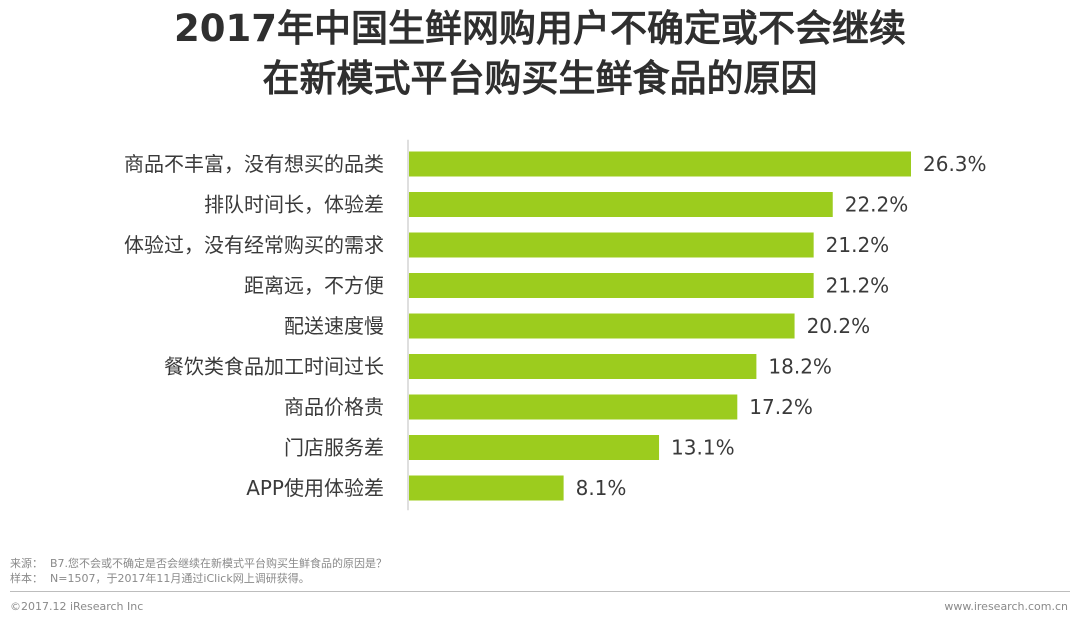 The height and width of the screenshot is (621, 1080). What do you see at coordinates (955, 164) in the screenshot?
I see `value-label-0: 26.3%` at bounding box center [955, 164].